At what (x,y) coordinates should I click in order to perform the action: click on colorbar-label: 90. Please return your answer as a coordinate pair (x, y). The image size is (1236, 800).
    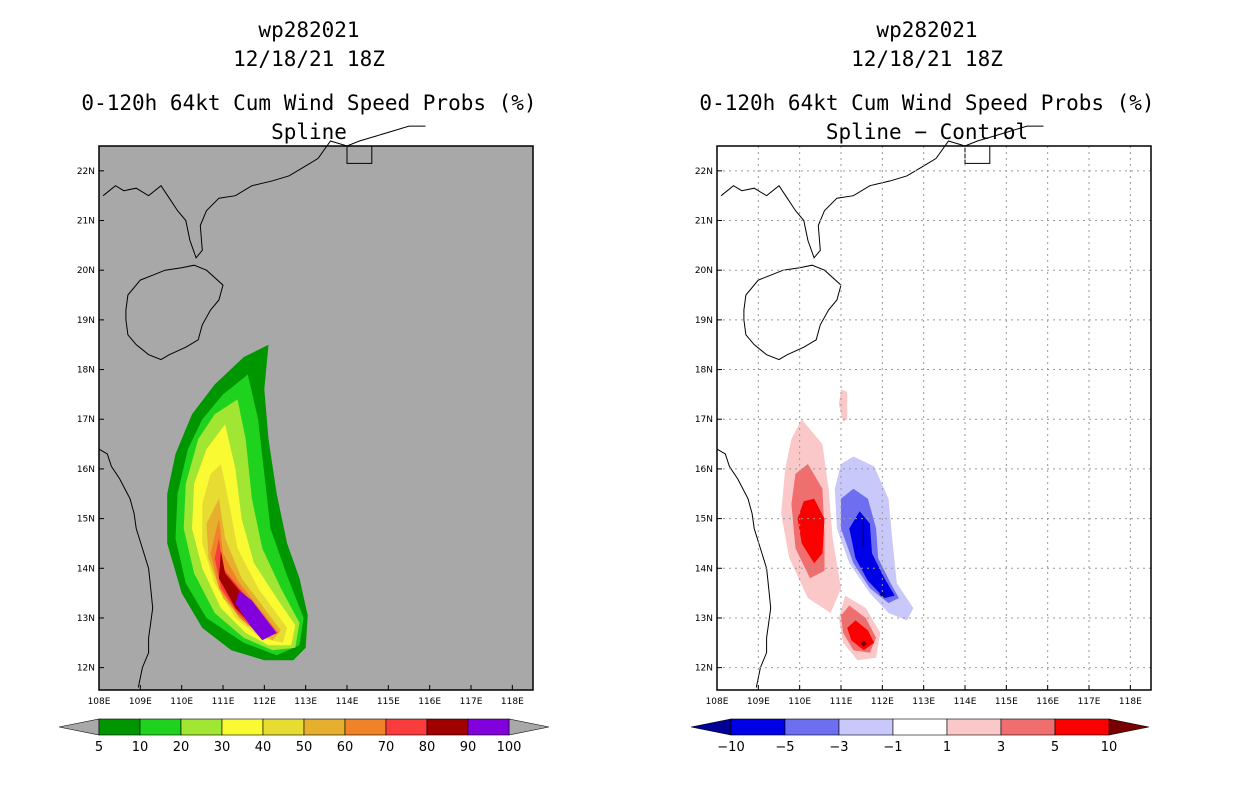
    Looking at the image, I should click on (468, 747).